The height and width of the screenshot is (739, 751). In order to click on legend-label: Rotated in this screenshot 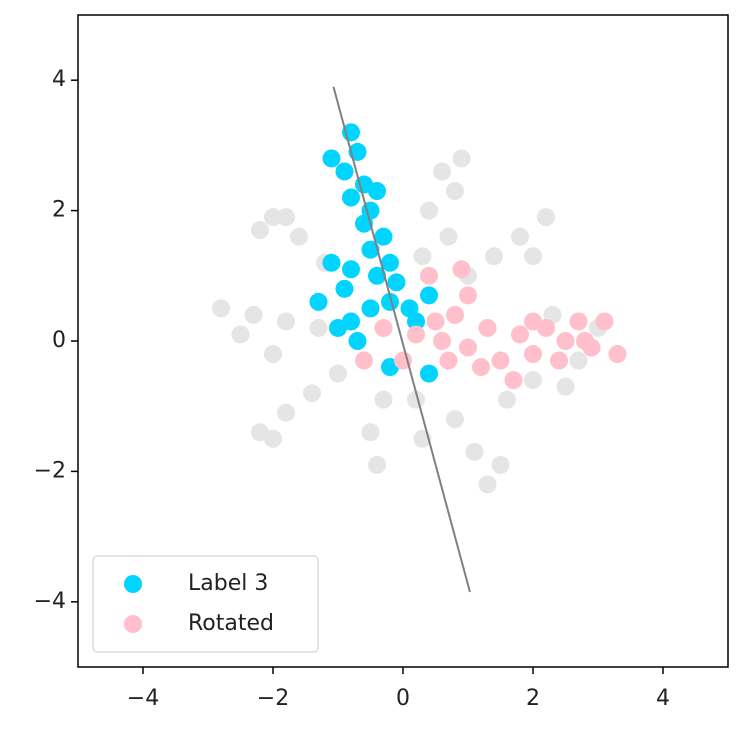, I will do `click(231, 623)`.